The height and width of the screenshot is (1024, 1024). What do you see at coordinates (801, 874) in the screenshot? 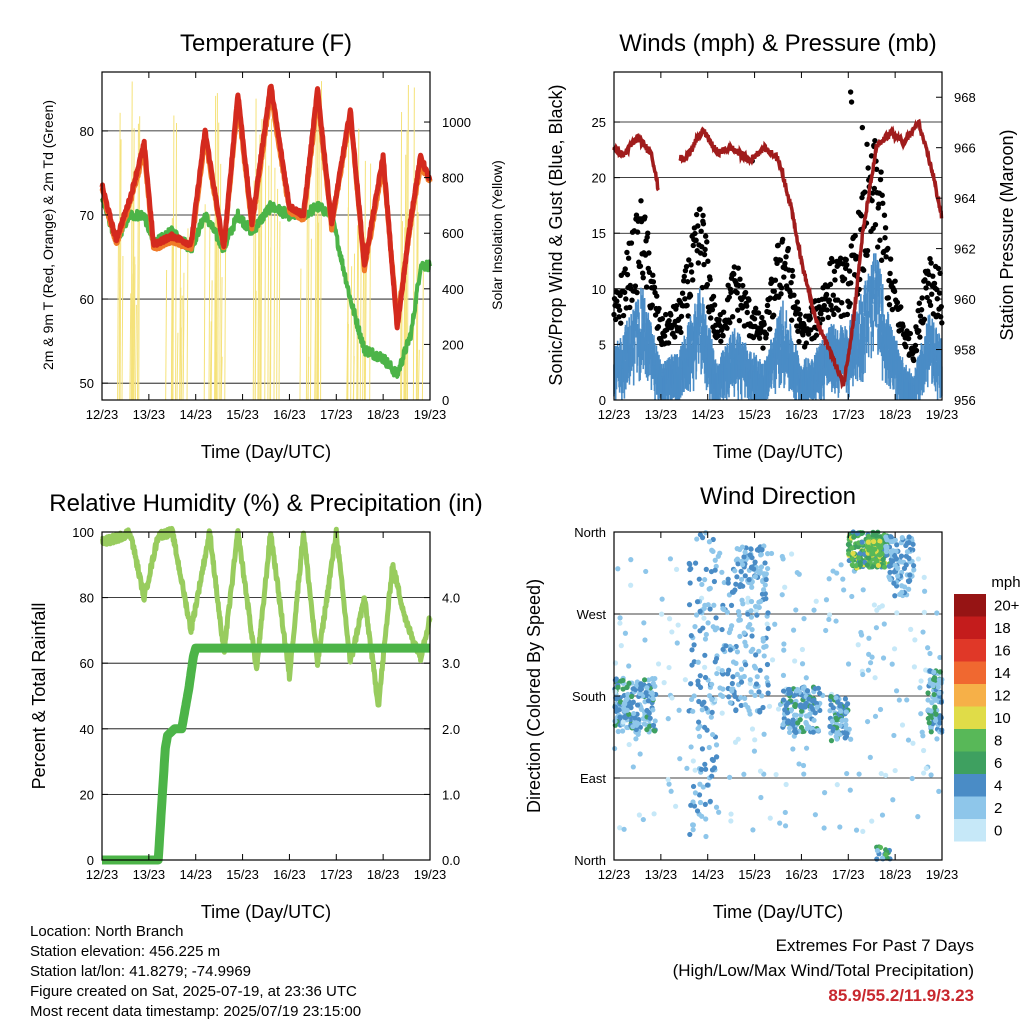
I see `xtick-label: 16/23` at bounding box center [801, 874].